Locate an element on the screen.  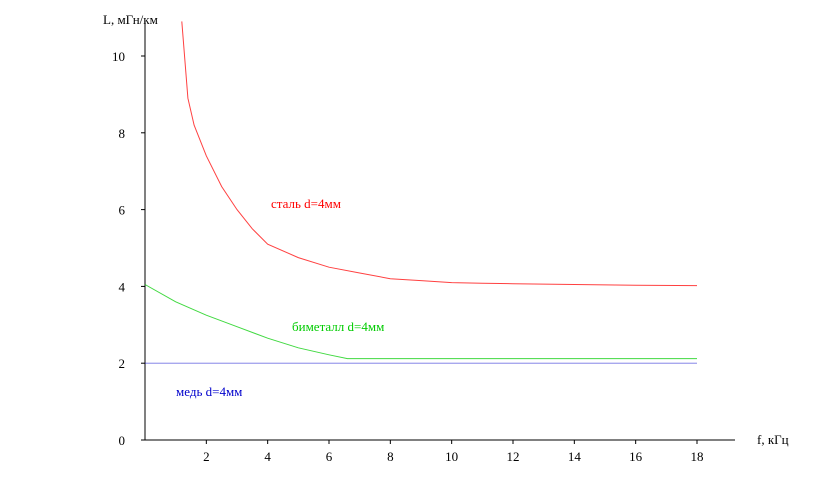
y-tick-label: 6 is located at coordinates (122, 210).